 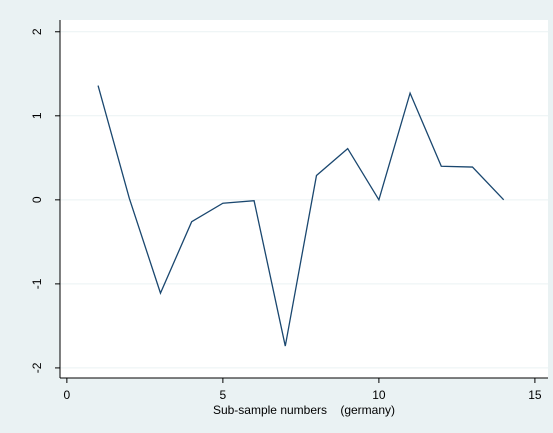 What do you see at coordinates (223, 395) in the screenshot?
I see `x-tick-label: 5` at bounding box center [223, 395].